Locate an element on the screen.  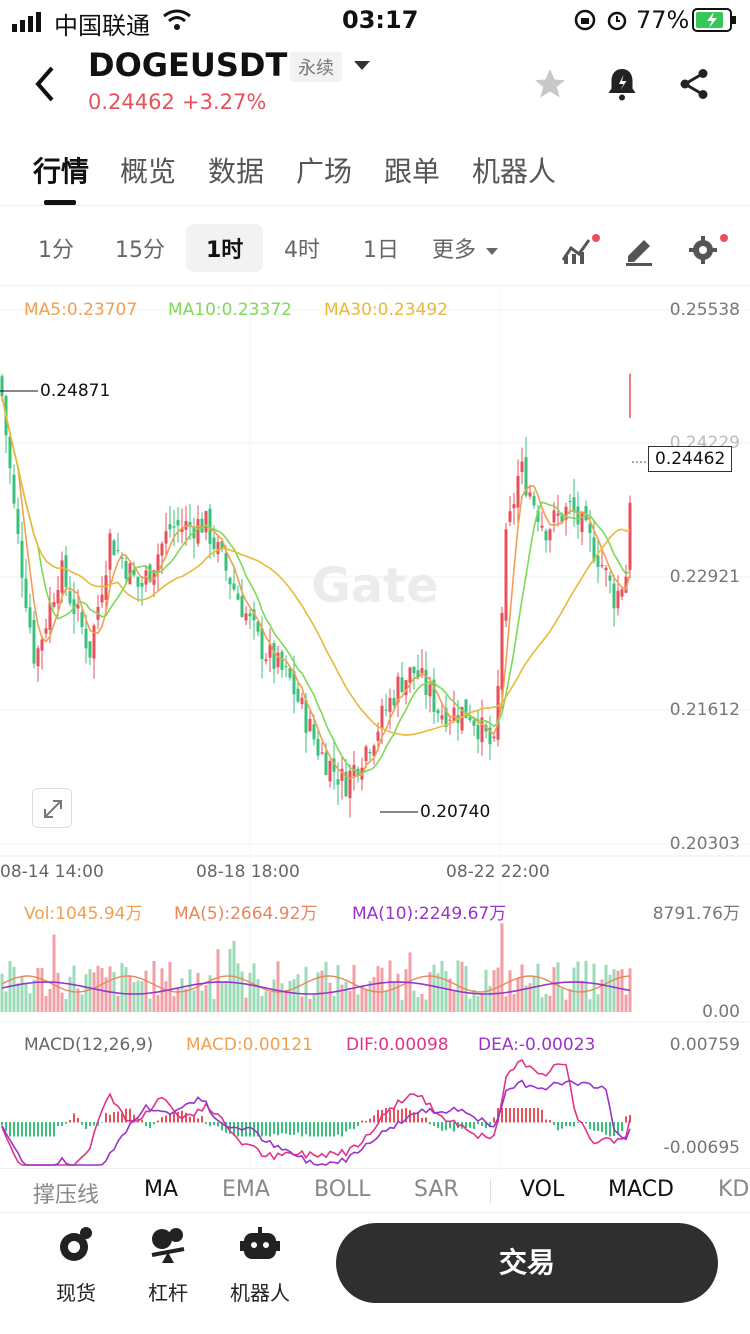
tab-market: 行情 is located at coordinates (61, 171).